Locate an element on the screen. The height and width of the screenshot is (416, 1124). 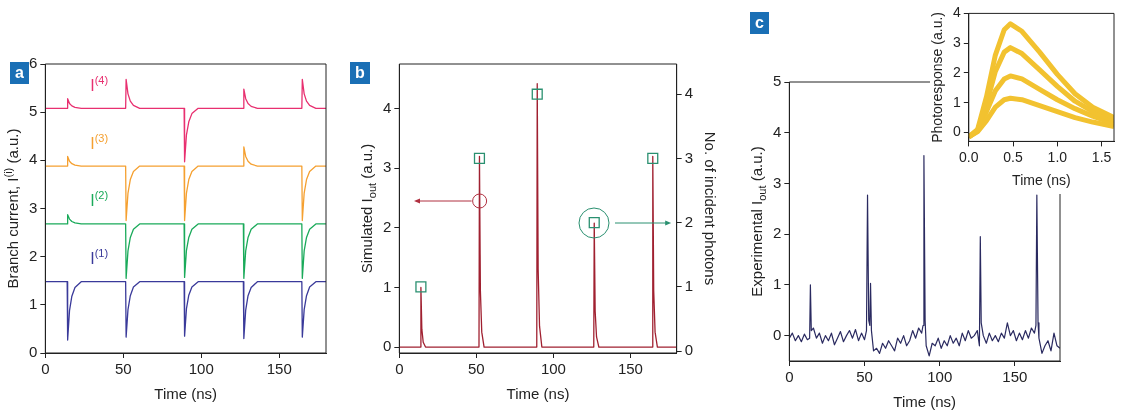
x-tick-label: 1.0 is located at coordinates (1057, 156).